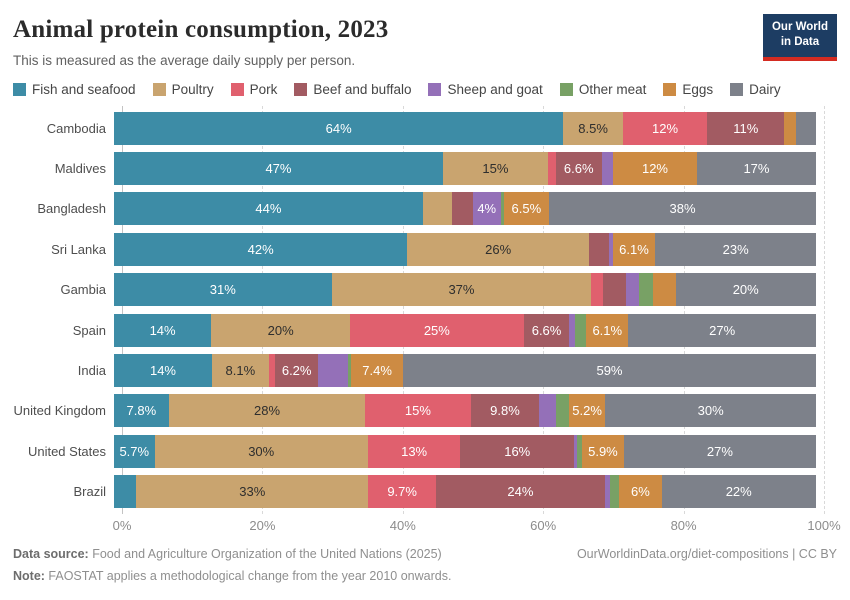 Image resolution: width=850 pixels, height=600 pixels. What do you see at coordinates (377, 371) in the screenshot?
I see `bar-segment-eggs: 7.4%` at bounding box center [377, 371].